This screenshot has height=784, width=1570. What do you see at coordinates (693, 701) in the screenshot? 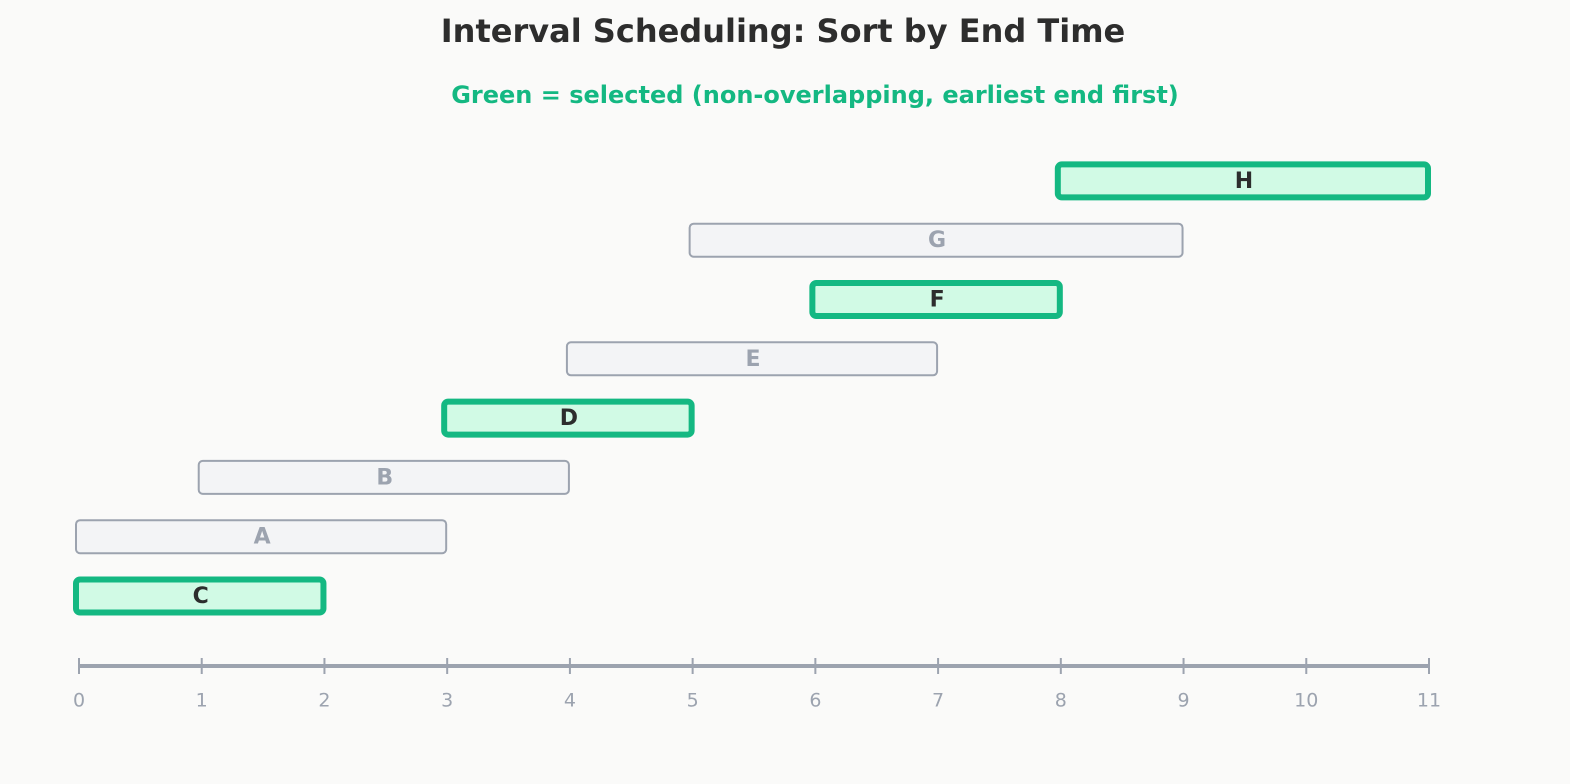
I see `x-tick-label: 5` at bounding box center [693, 701].